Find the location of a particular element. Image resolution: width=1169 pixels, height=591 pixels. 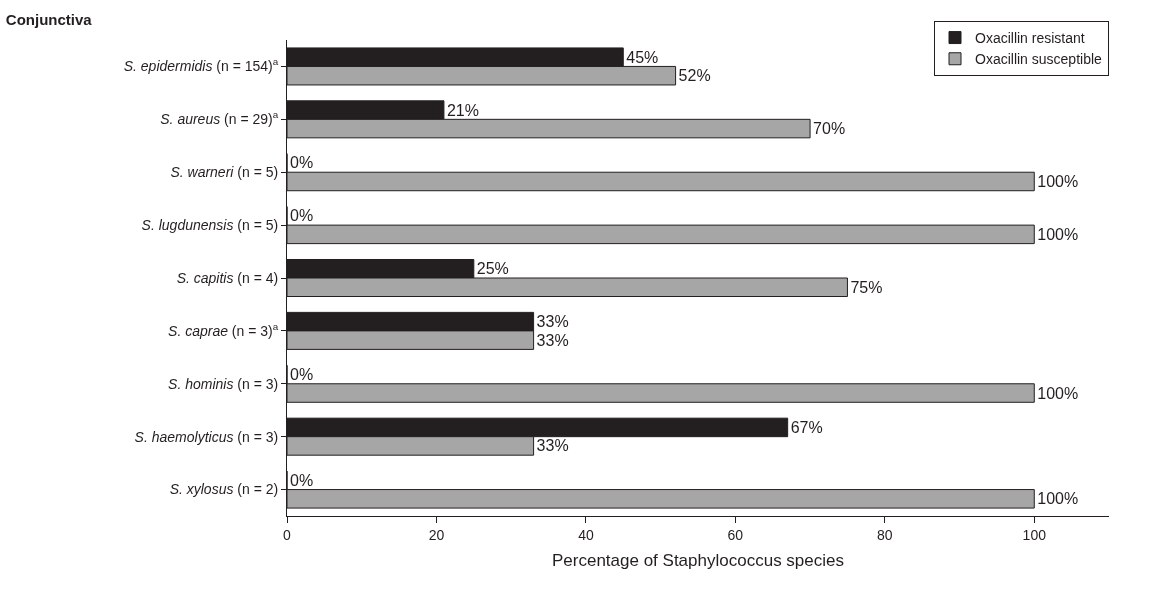

text: Conjunctiva is located at coordinates (49, 20).